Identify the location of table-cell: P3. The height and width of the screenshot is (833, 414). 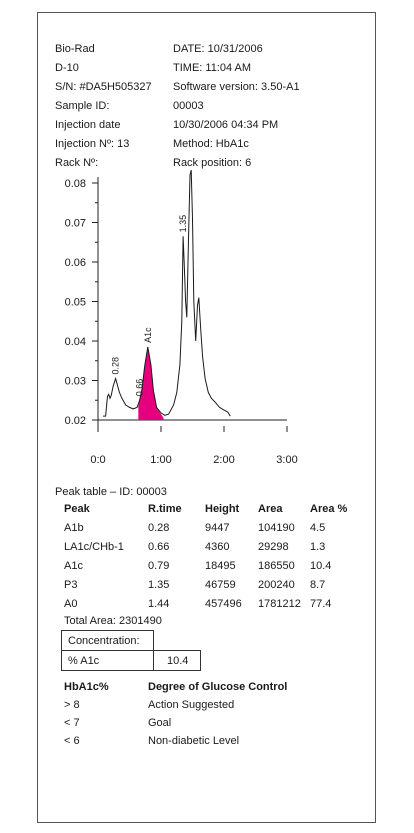
(71, 585).